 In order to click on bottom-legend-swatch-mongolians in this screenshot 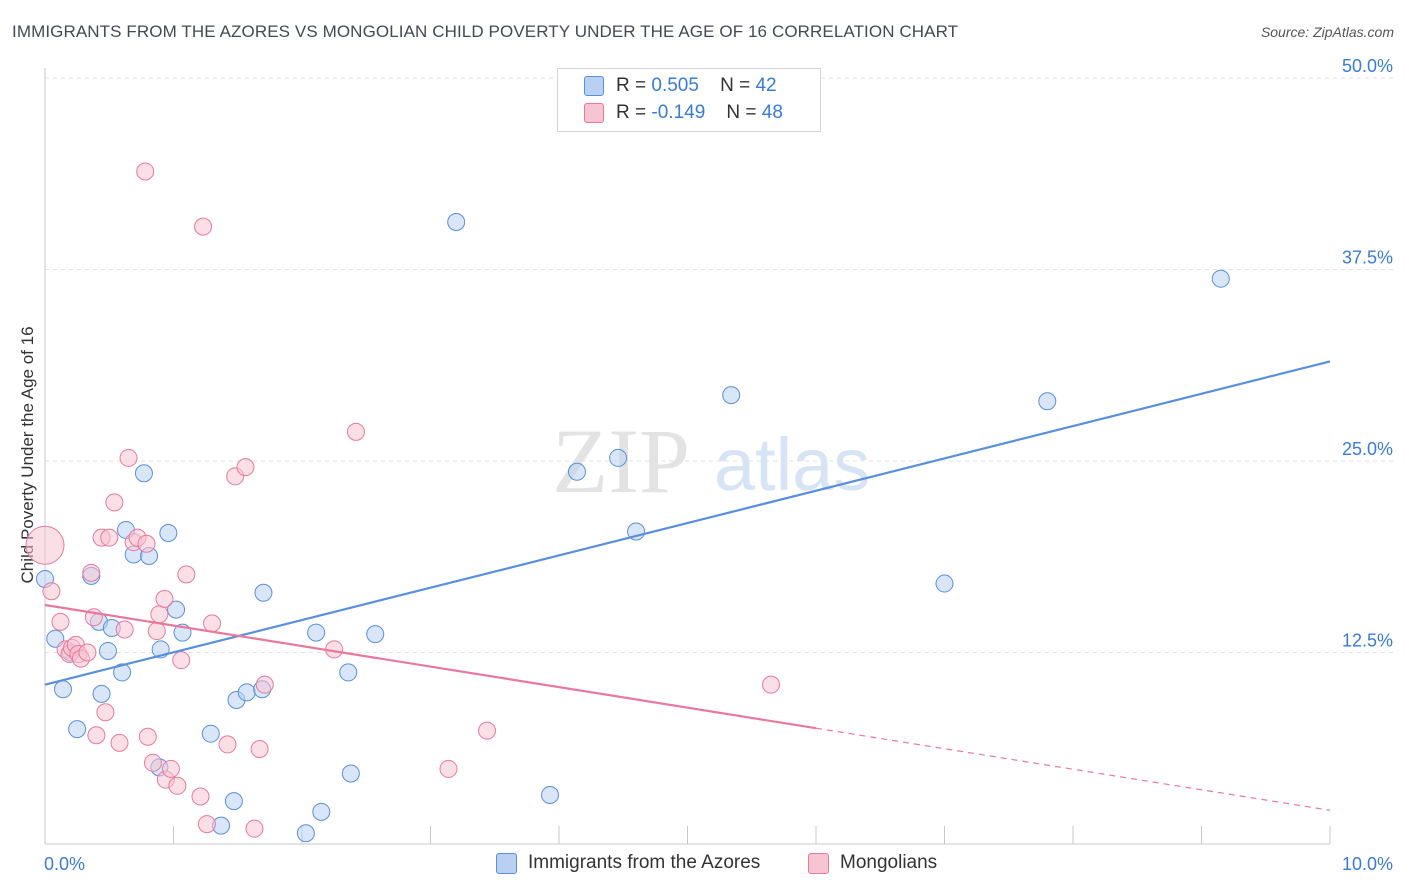, I will do `click(818, 863)`.